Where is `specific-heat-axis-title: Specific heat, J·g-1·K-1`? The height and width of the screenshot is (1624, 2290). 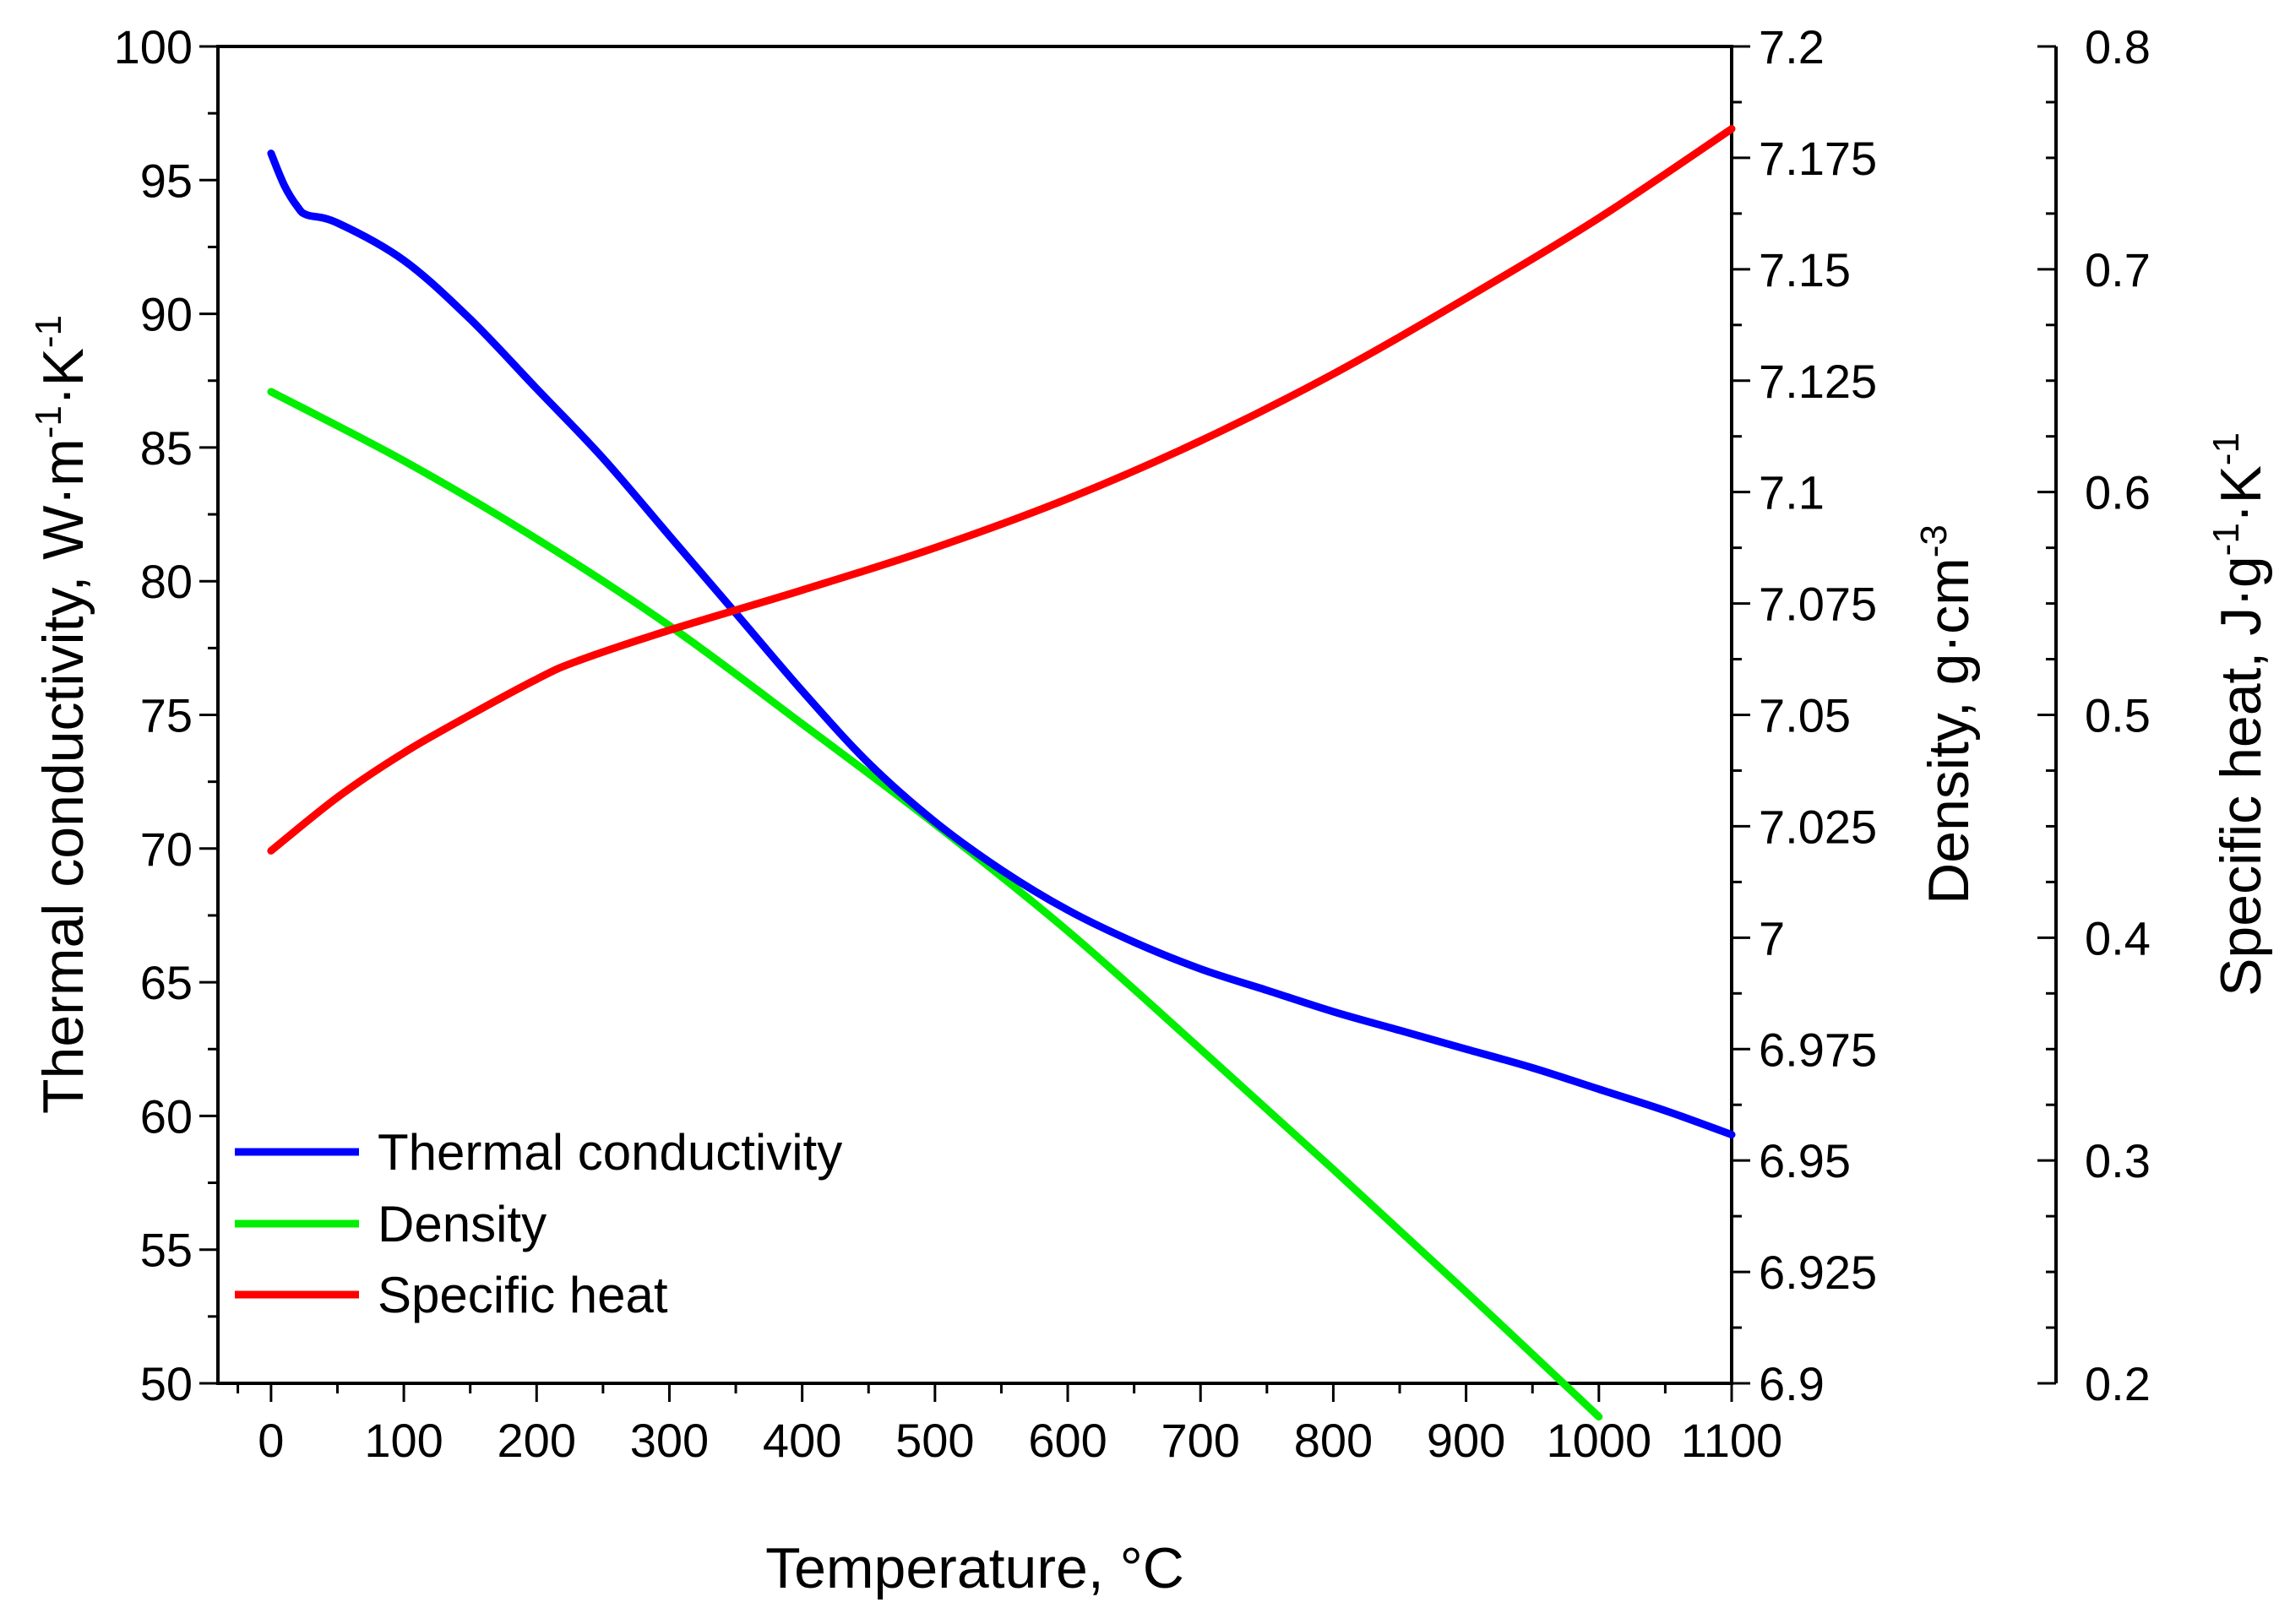 specific-heat-axis-title: Specific heat, J·g-1·K-1 is located at coordinates (2239, 714).